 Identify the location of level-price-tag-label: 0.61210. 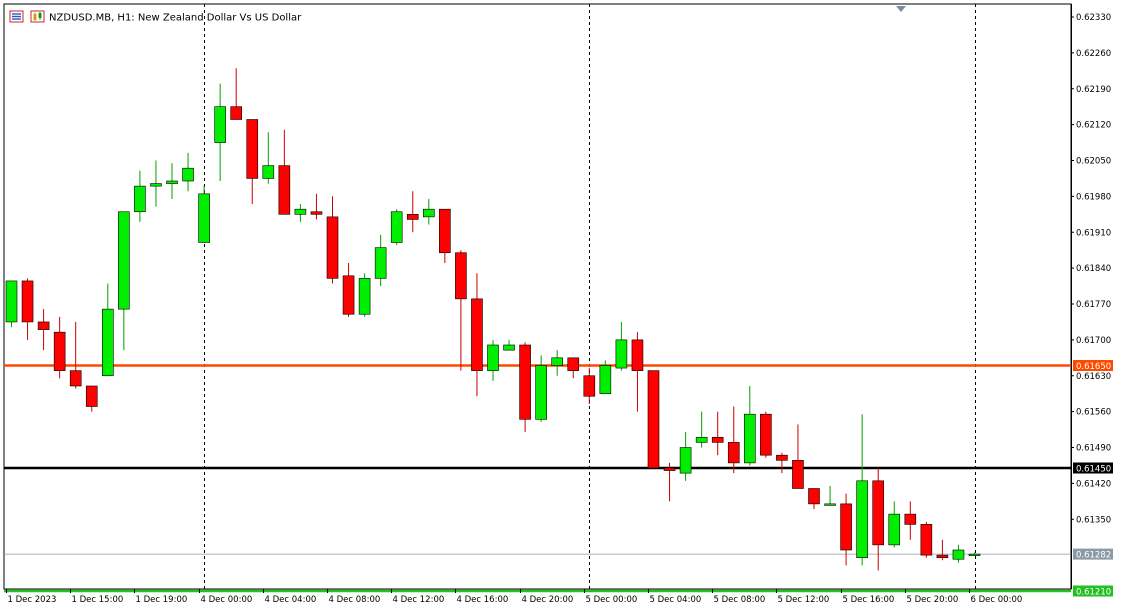
(1093, 593).